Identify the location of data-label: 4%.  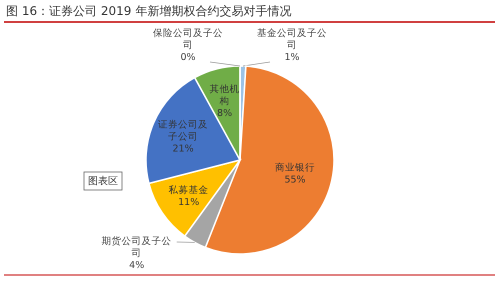
(136, 265).